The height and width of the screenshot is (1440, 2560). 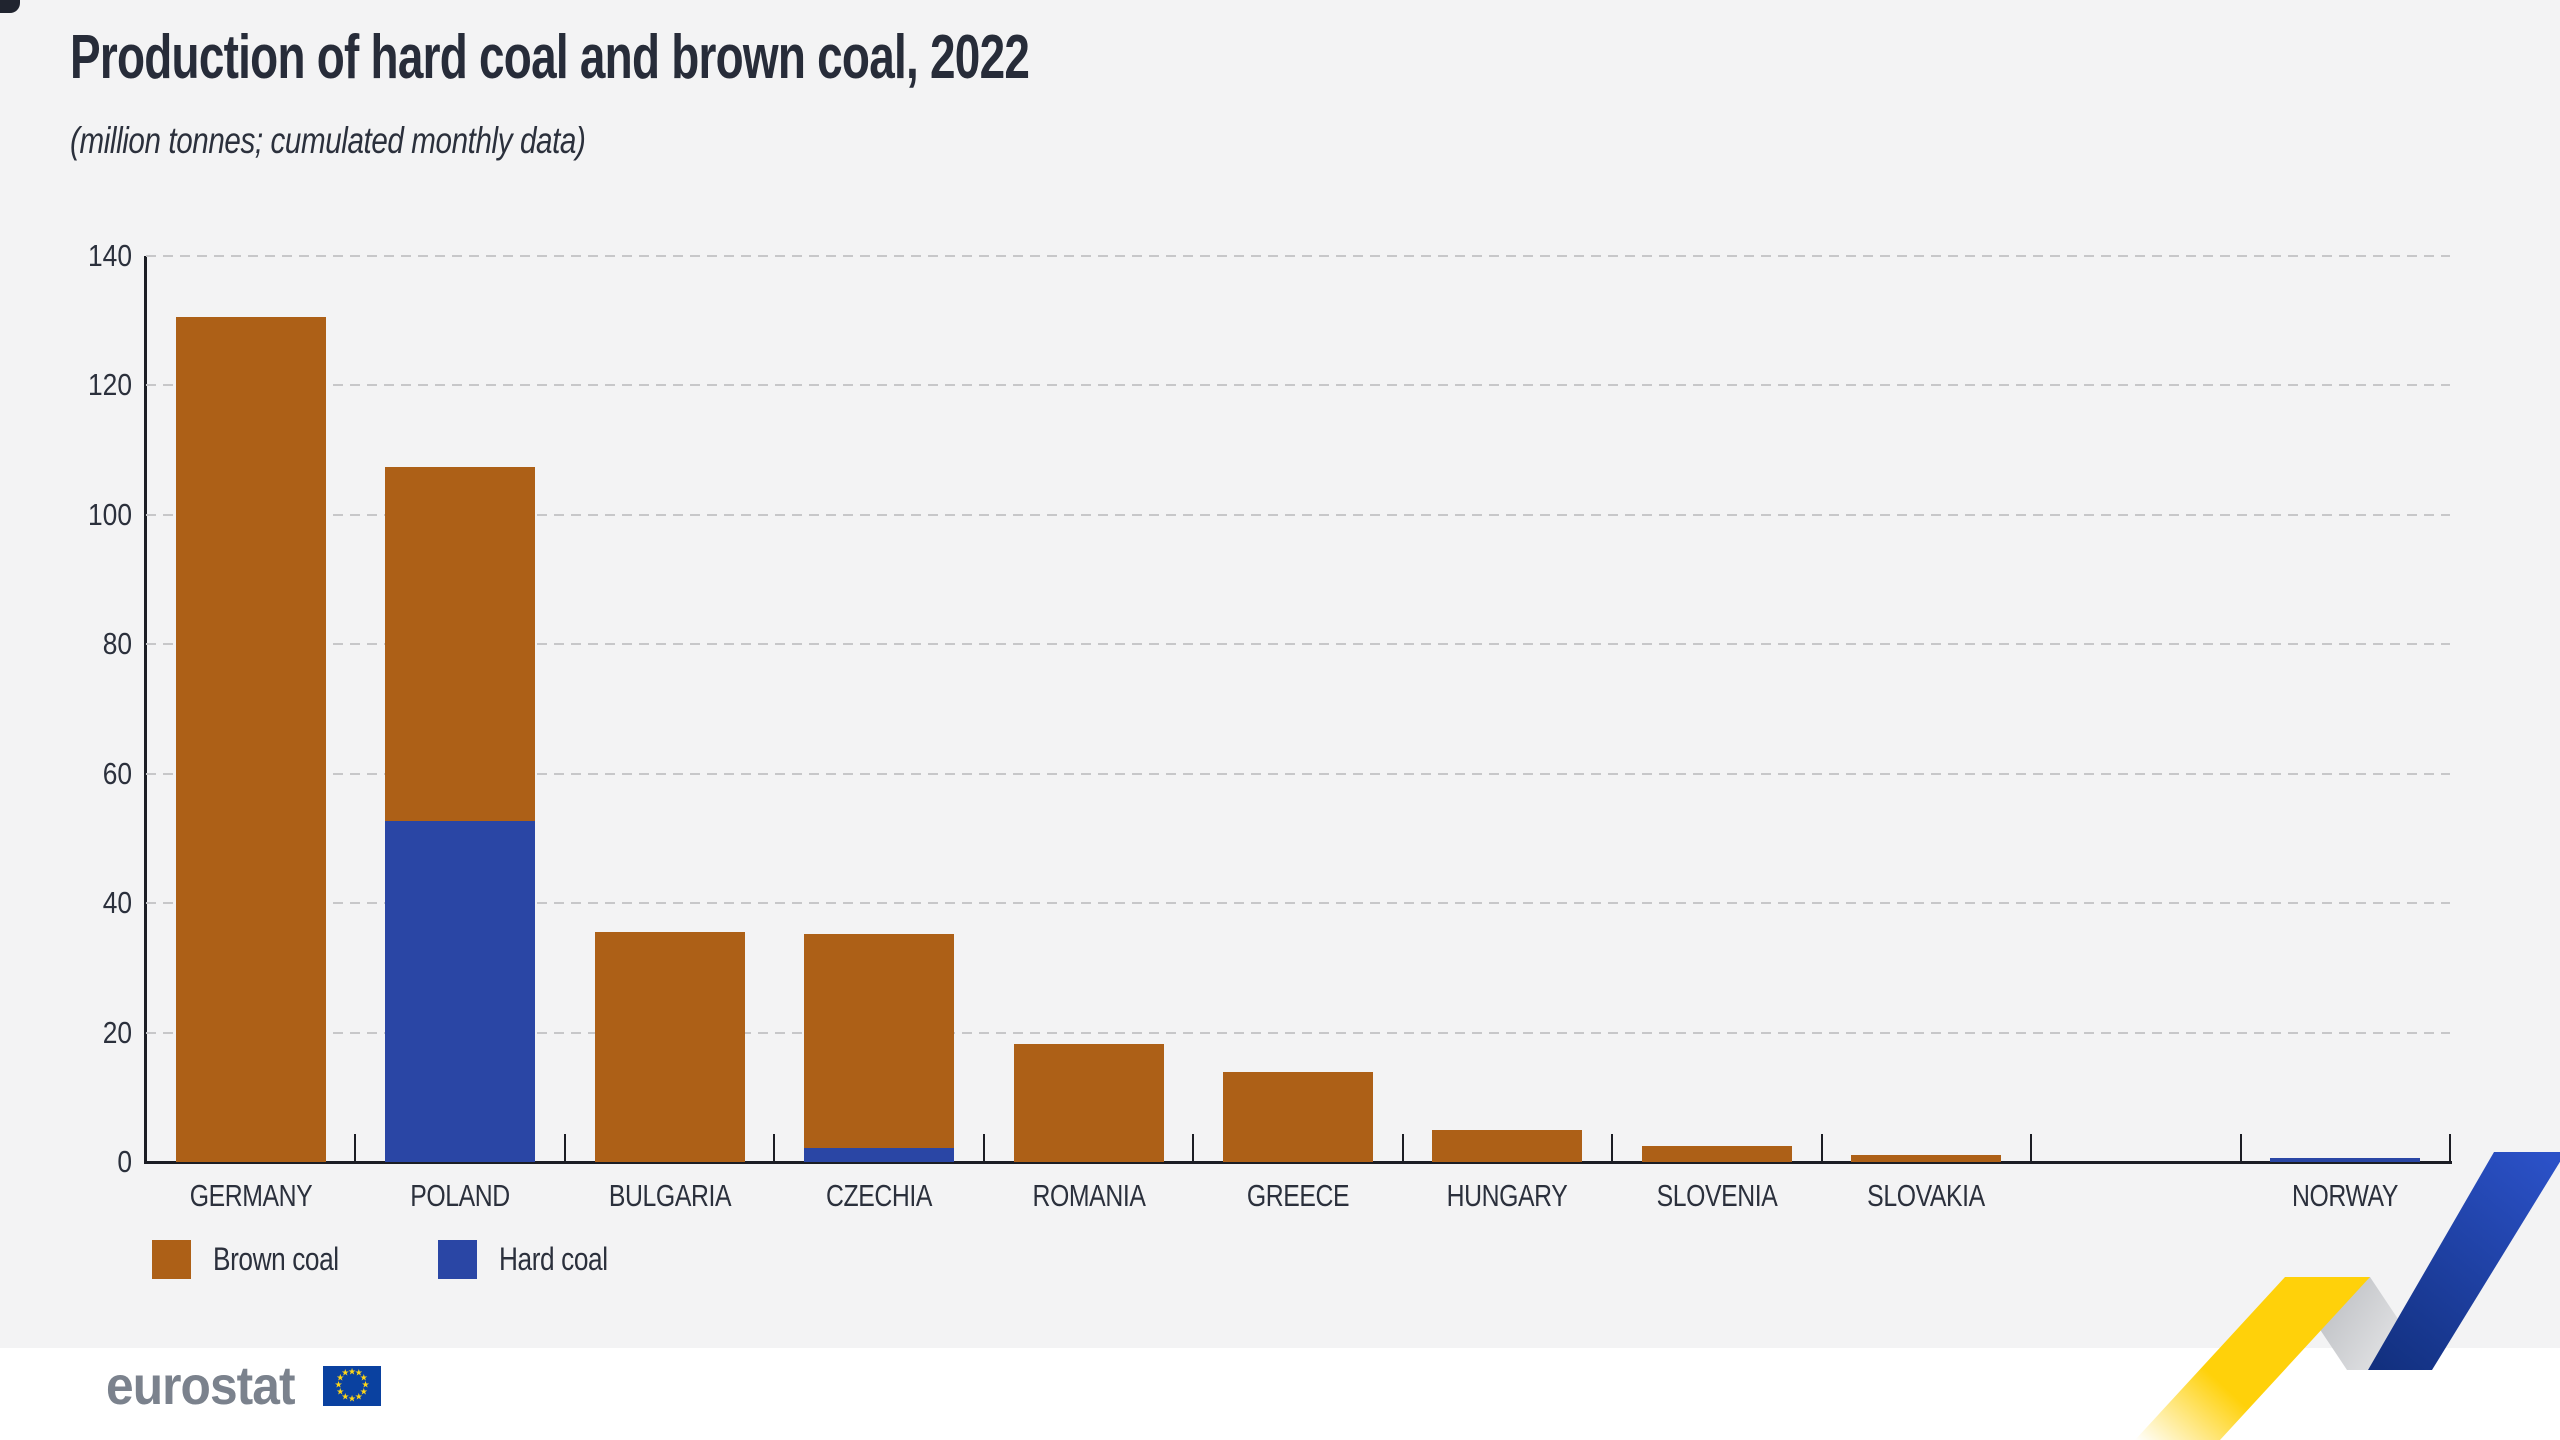 I want to click on bar-greece-brown-coal, so click(x=1298, y=1117).